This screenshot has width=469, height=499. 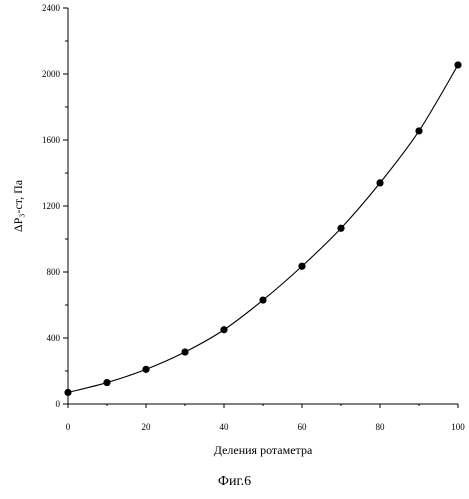 What do you see at coordinates (68, 427) in the screenshot?
I see `x-tick-label: 0` at bounding box center [68, 427].